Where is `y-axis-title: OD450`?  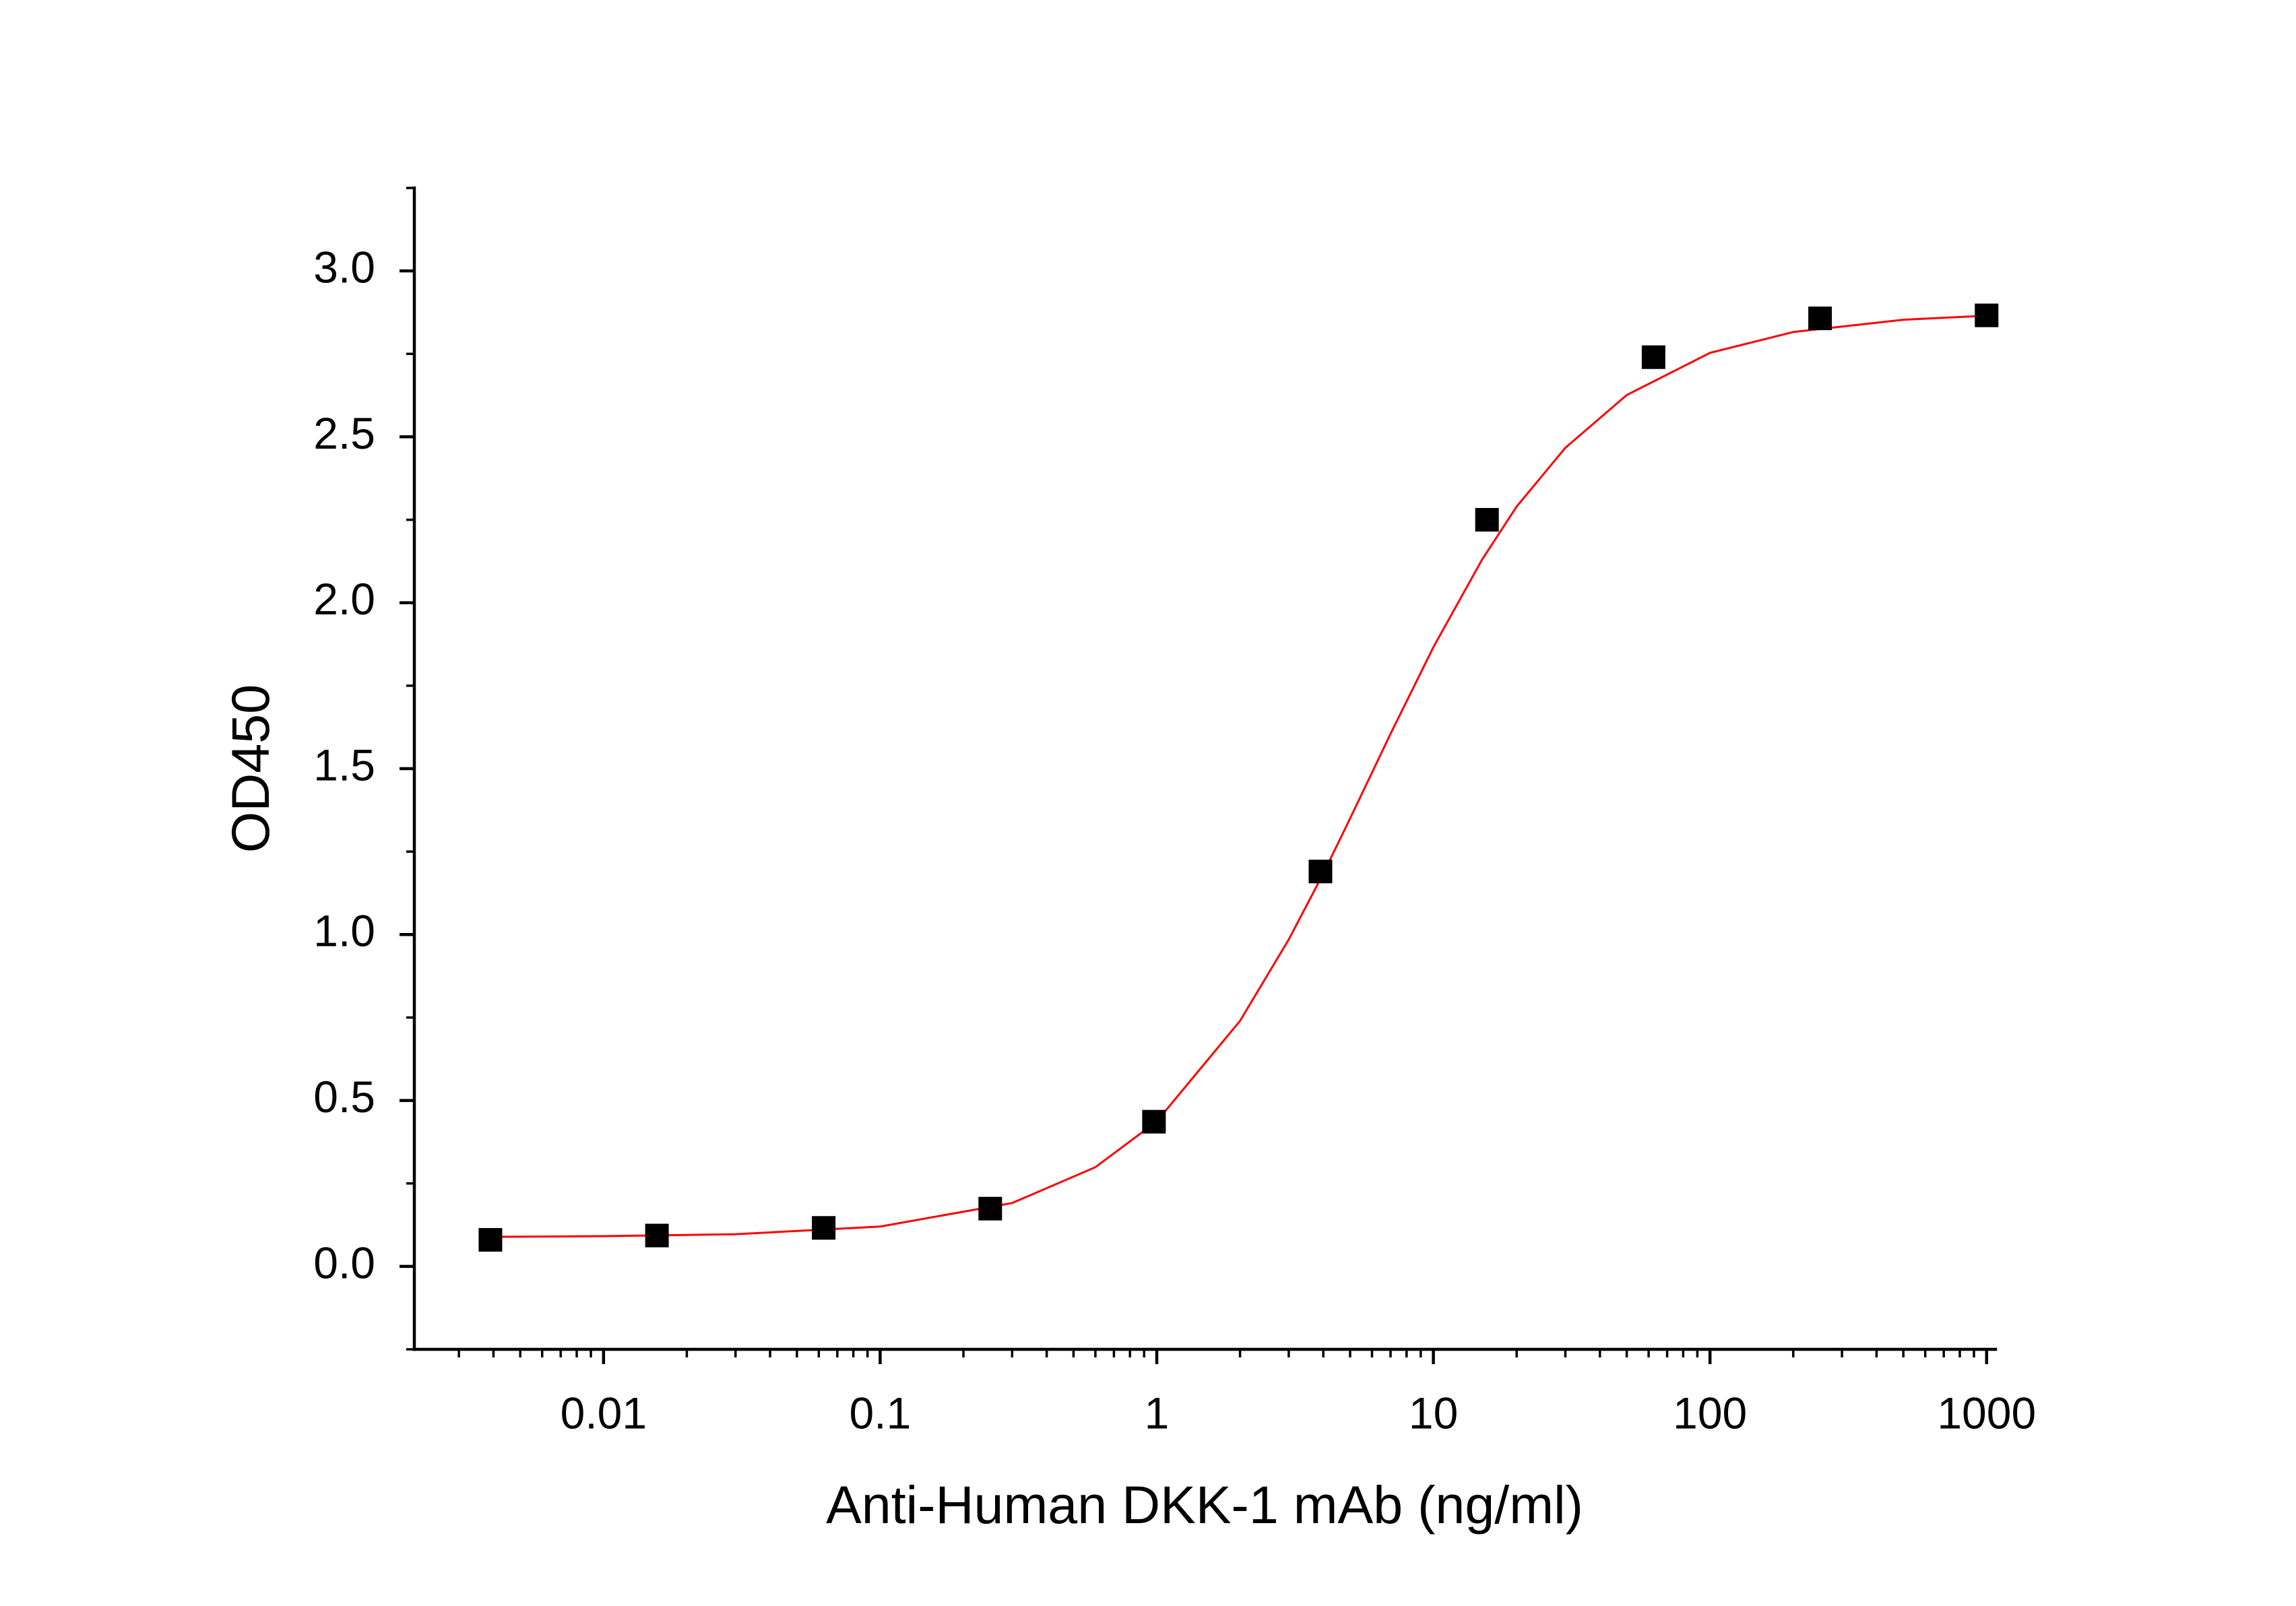 y-axis-title: OD450 is located at coordinates (250, 768).